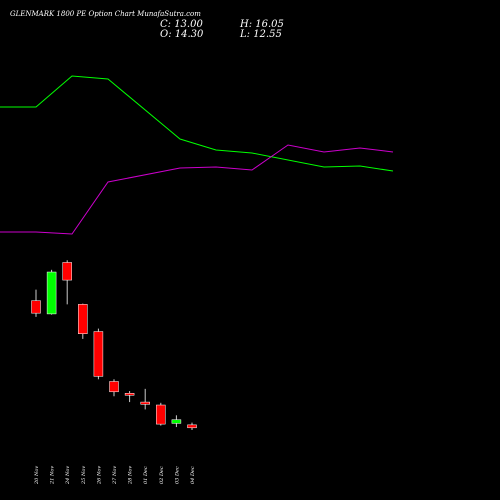 This screenshot has height=500, width=500. What do you see at coordinates (162, 475) in the screenshot?
I see `x-tick-label: 02 Dec` at bounding box center [162, 475].